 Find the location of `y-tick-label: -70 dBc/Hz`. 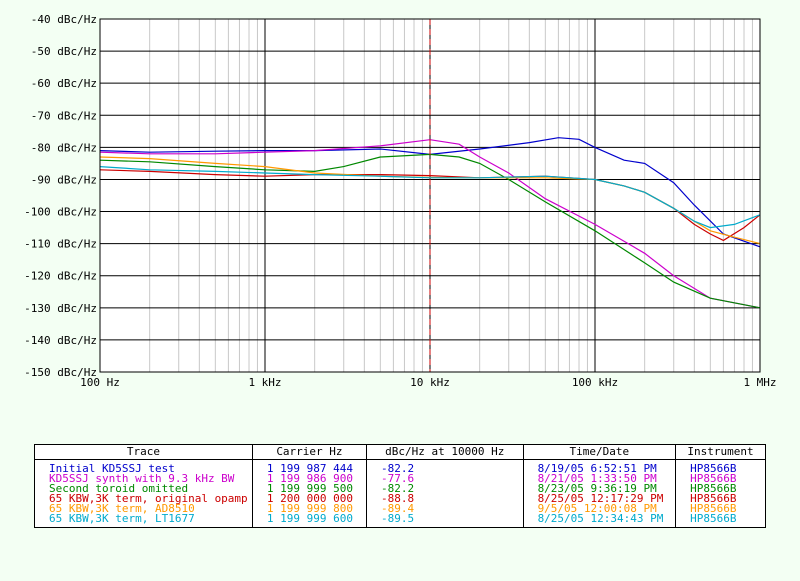

y-tick-label: -70 dBc/Hz is located at coordinates (64, 115).